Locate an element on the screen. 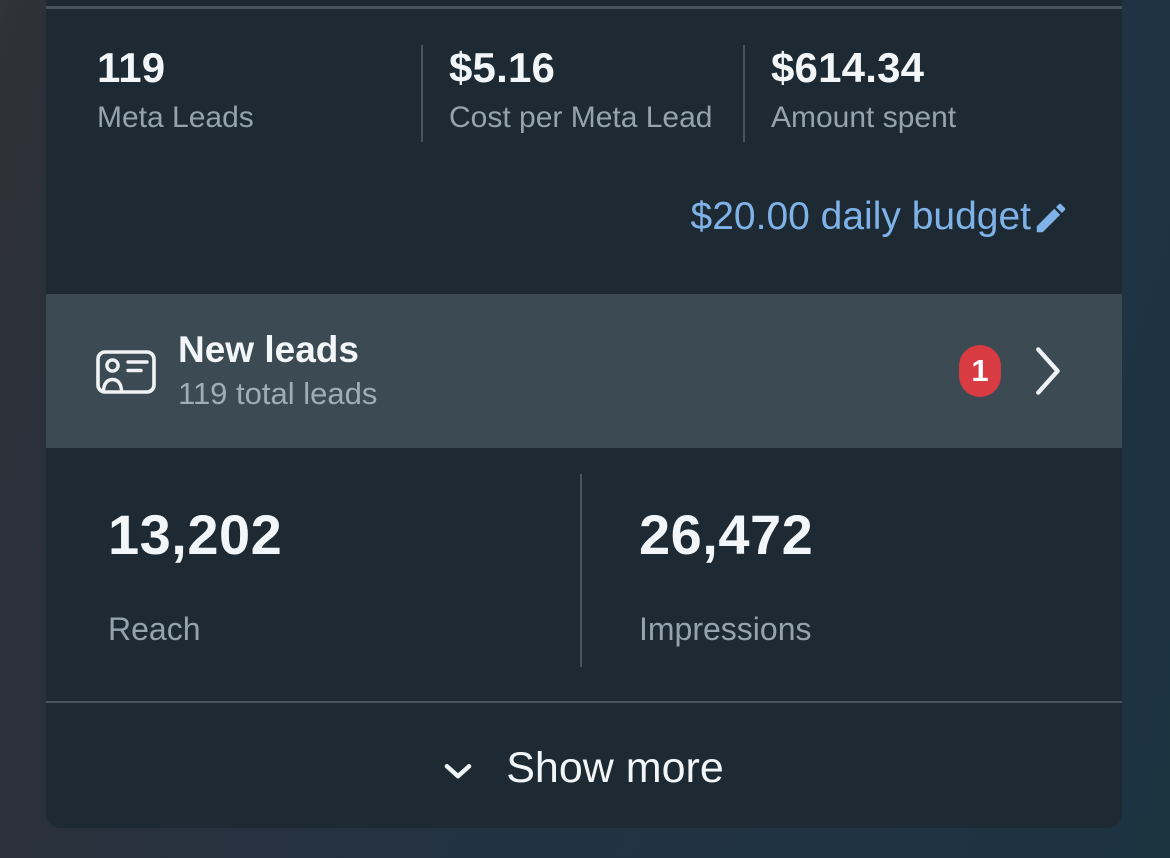 The height and width of the screenshot is (858, 1170). metric-value: 26,472 is located at coordinates (726, 534).